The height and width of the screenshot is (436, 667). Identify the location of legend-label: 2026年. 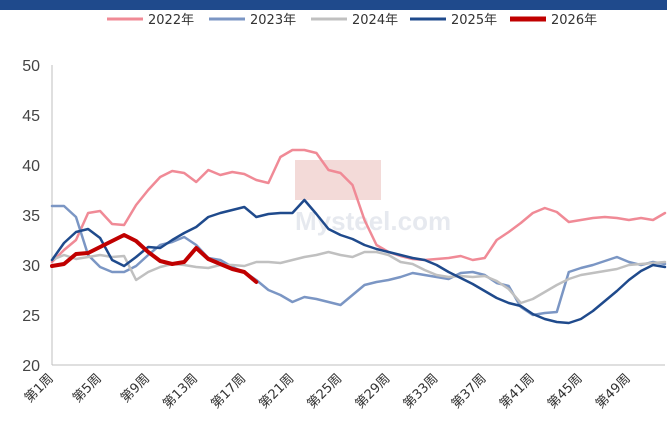
(574, 20).